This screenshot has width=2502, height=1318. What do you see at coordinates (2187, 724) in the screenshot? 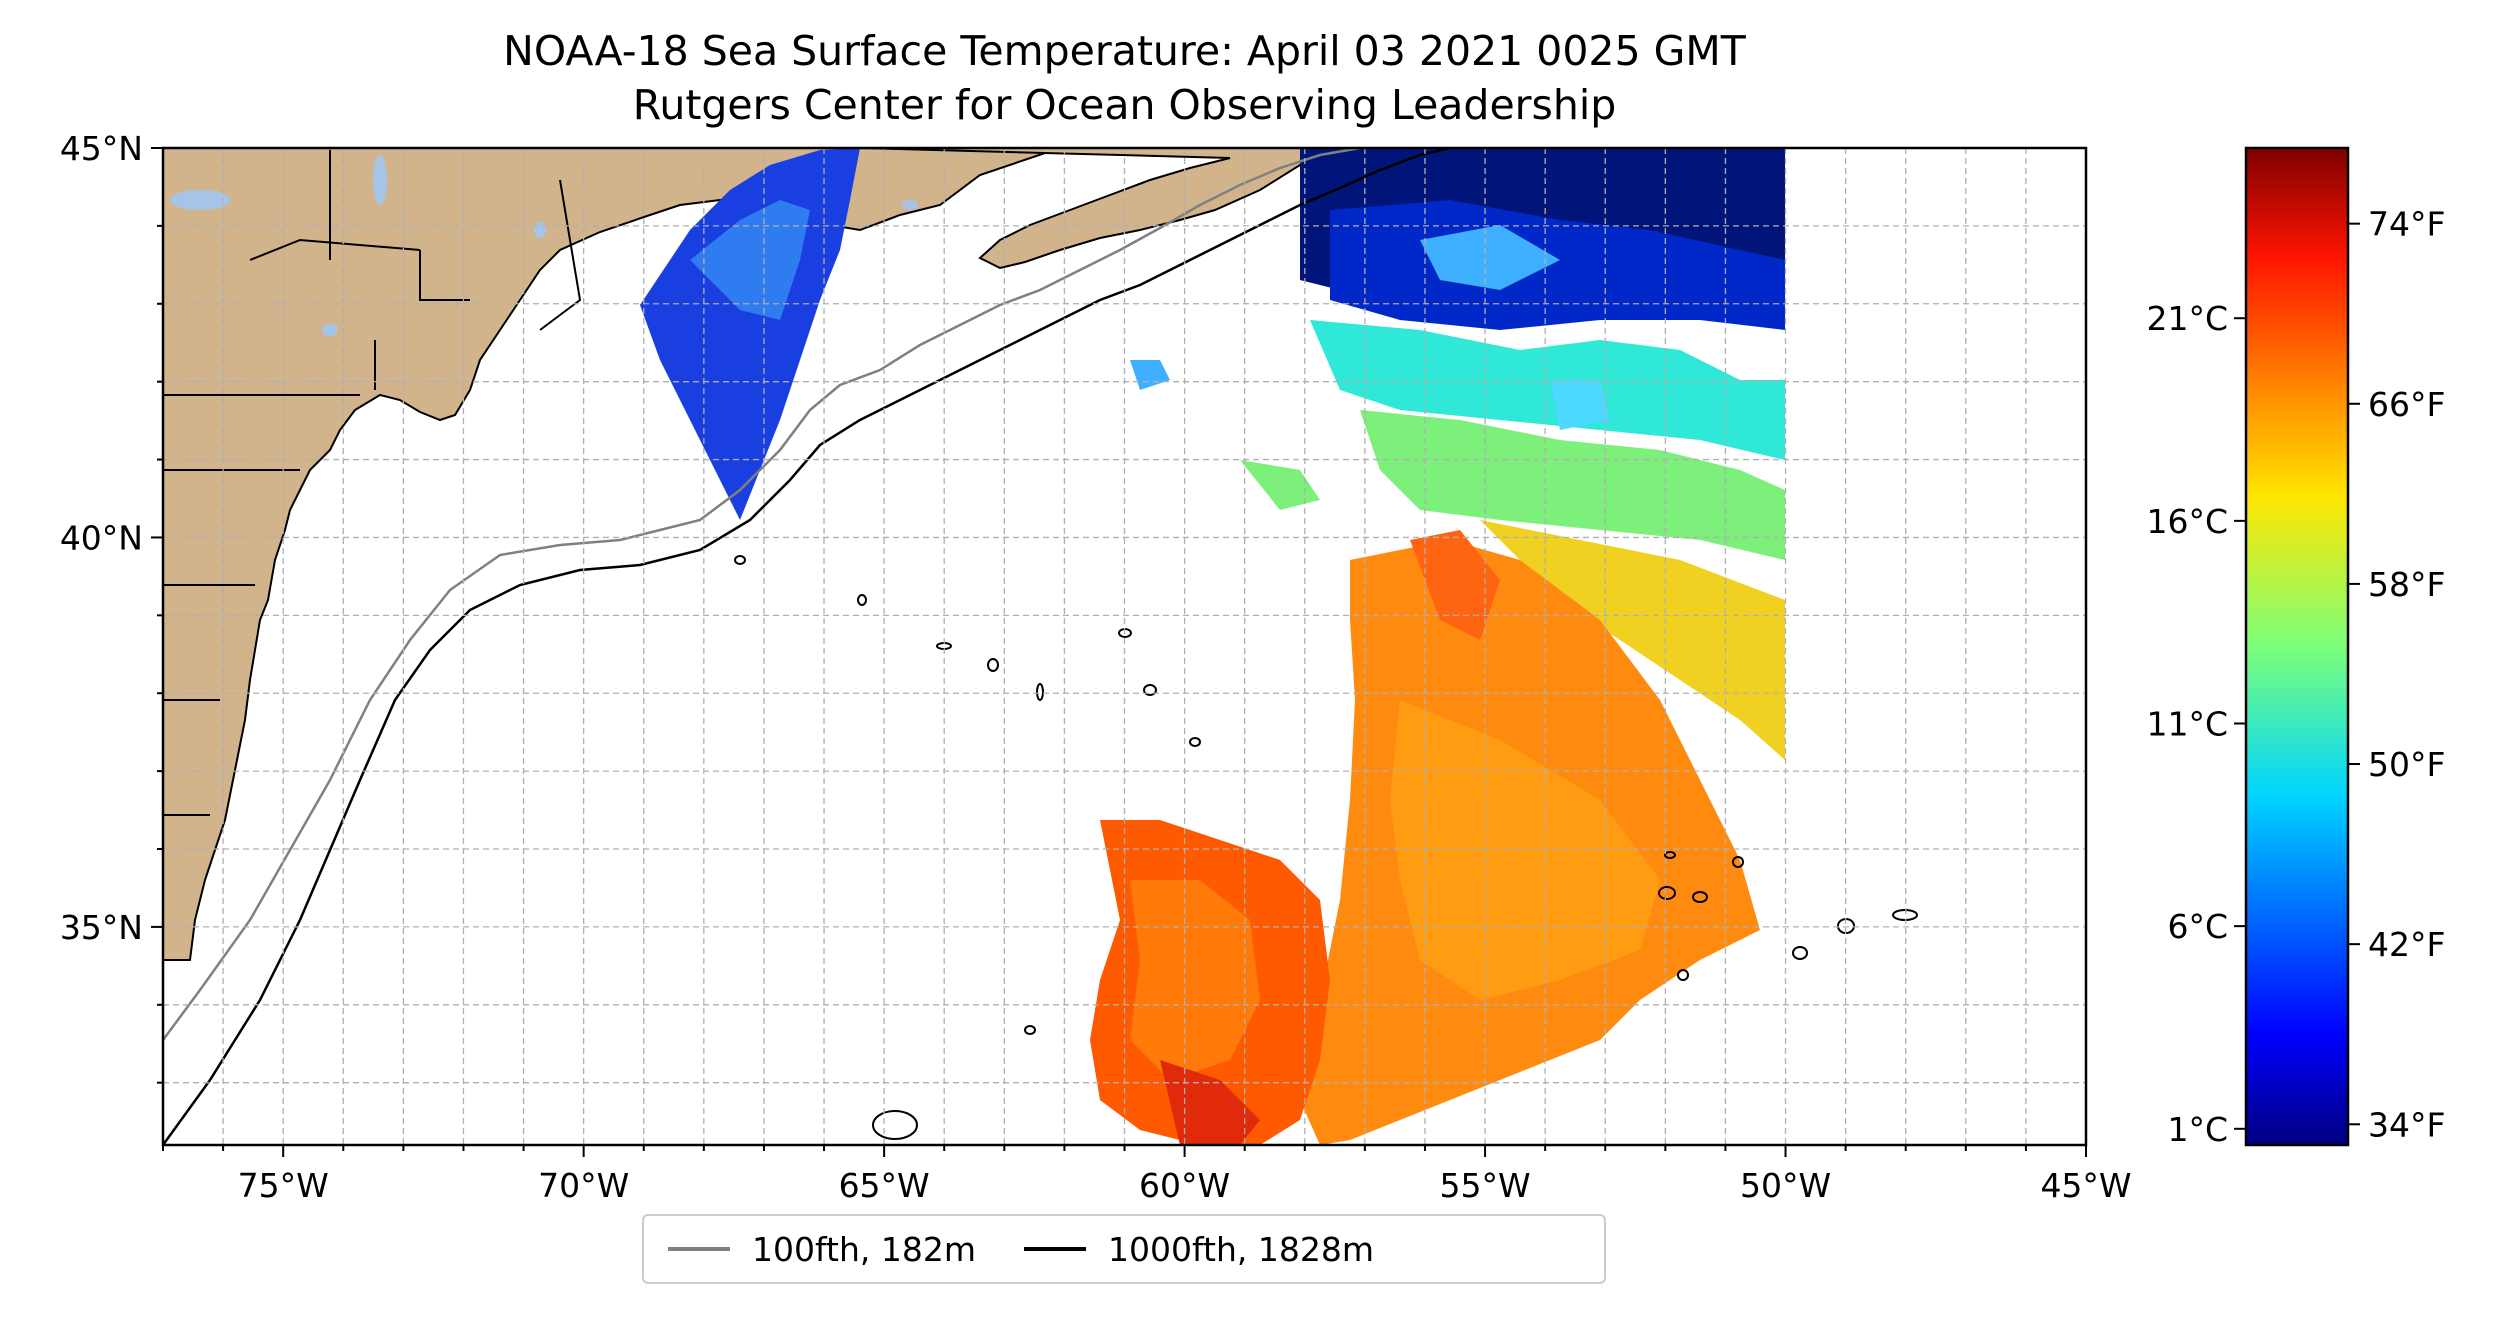
I see `colorbar-celsius-label: 11°C` at bounding box center [2187, 724].